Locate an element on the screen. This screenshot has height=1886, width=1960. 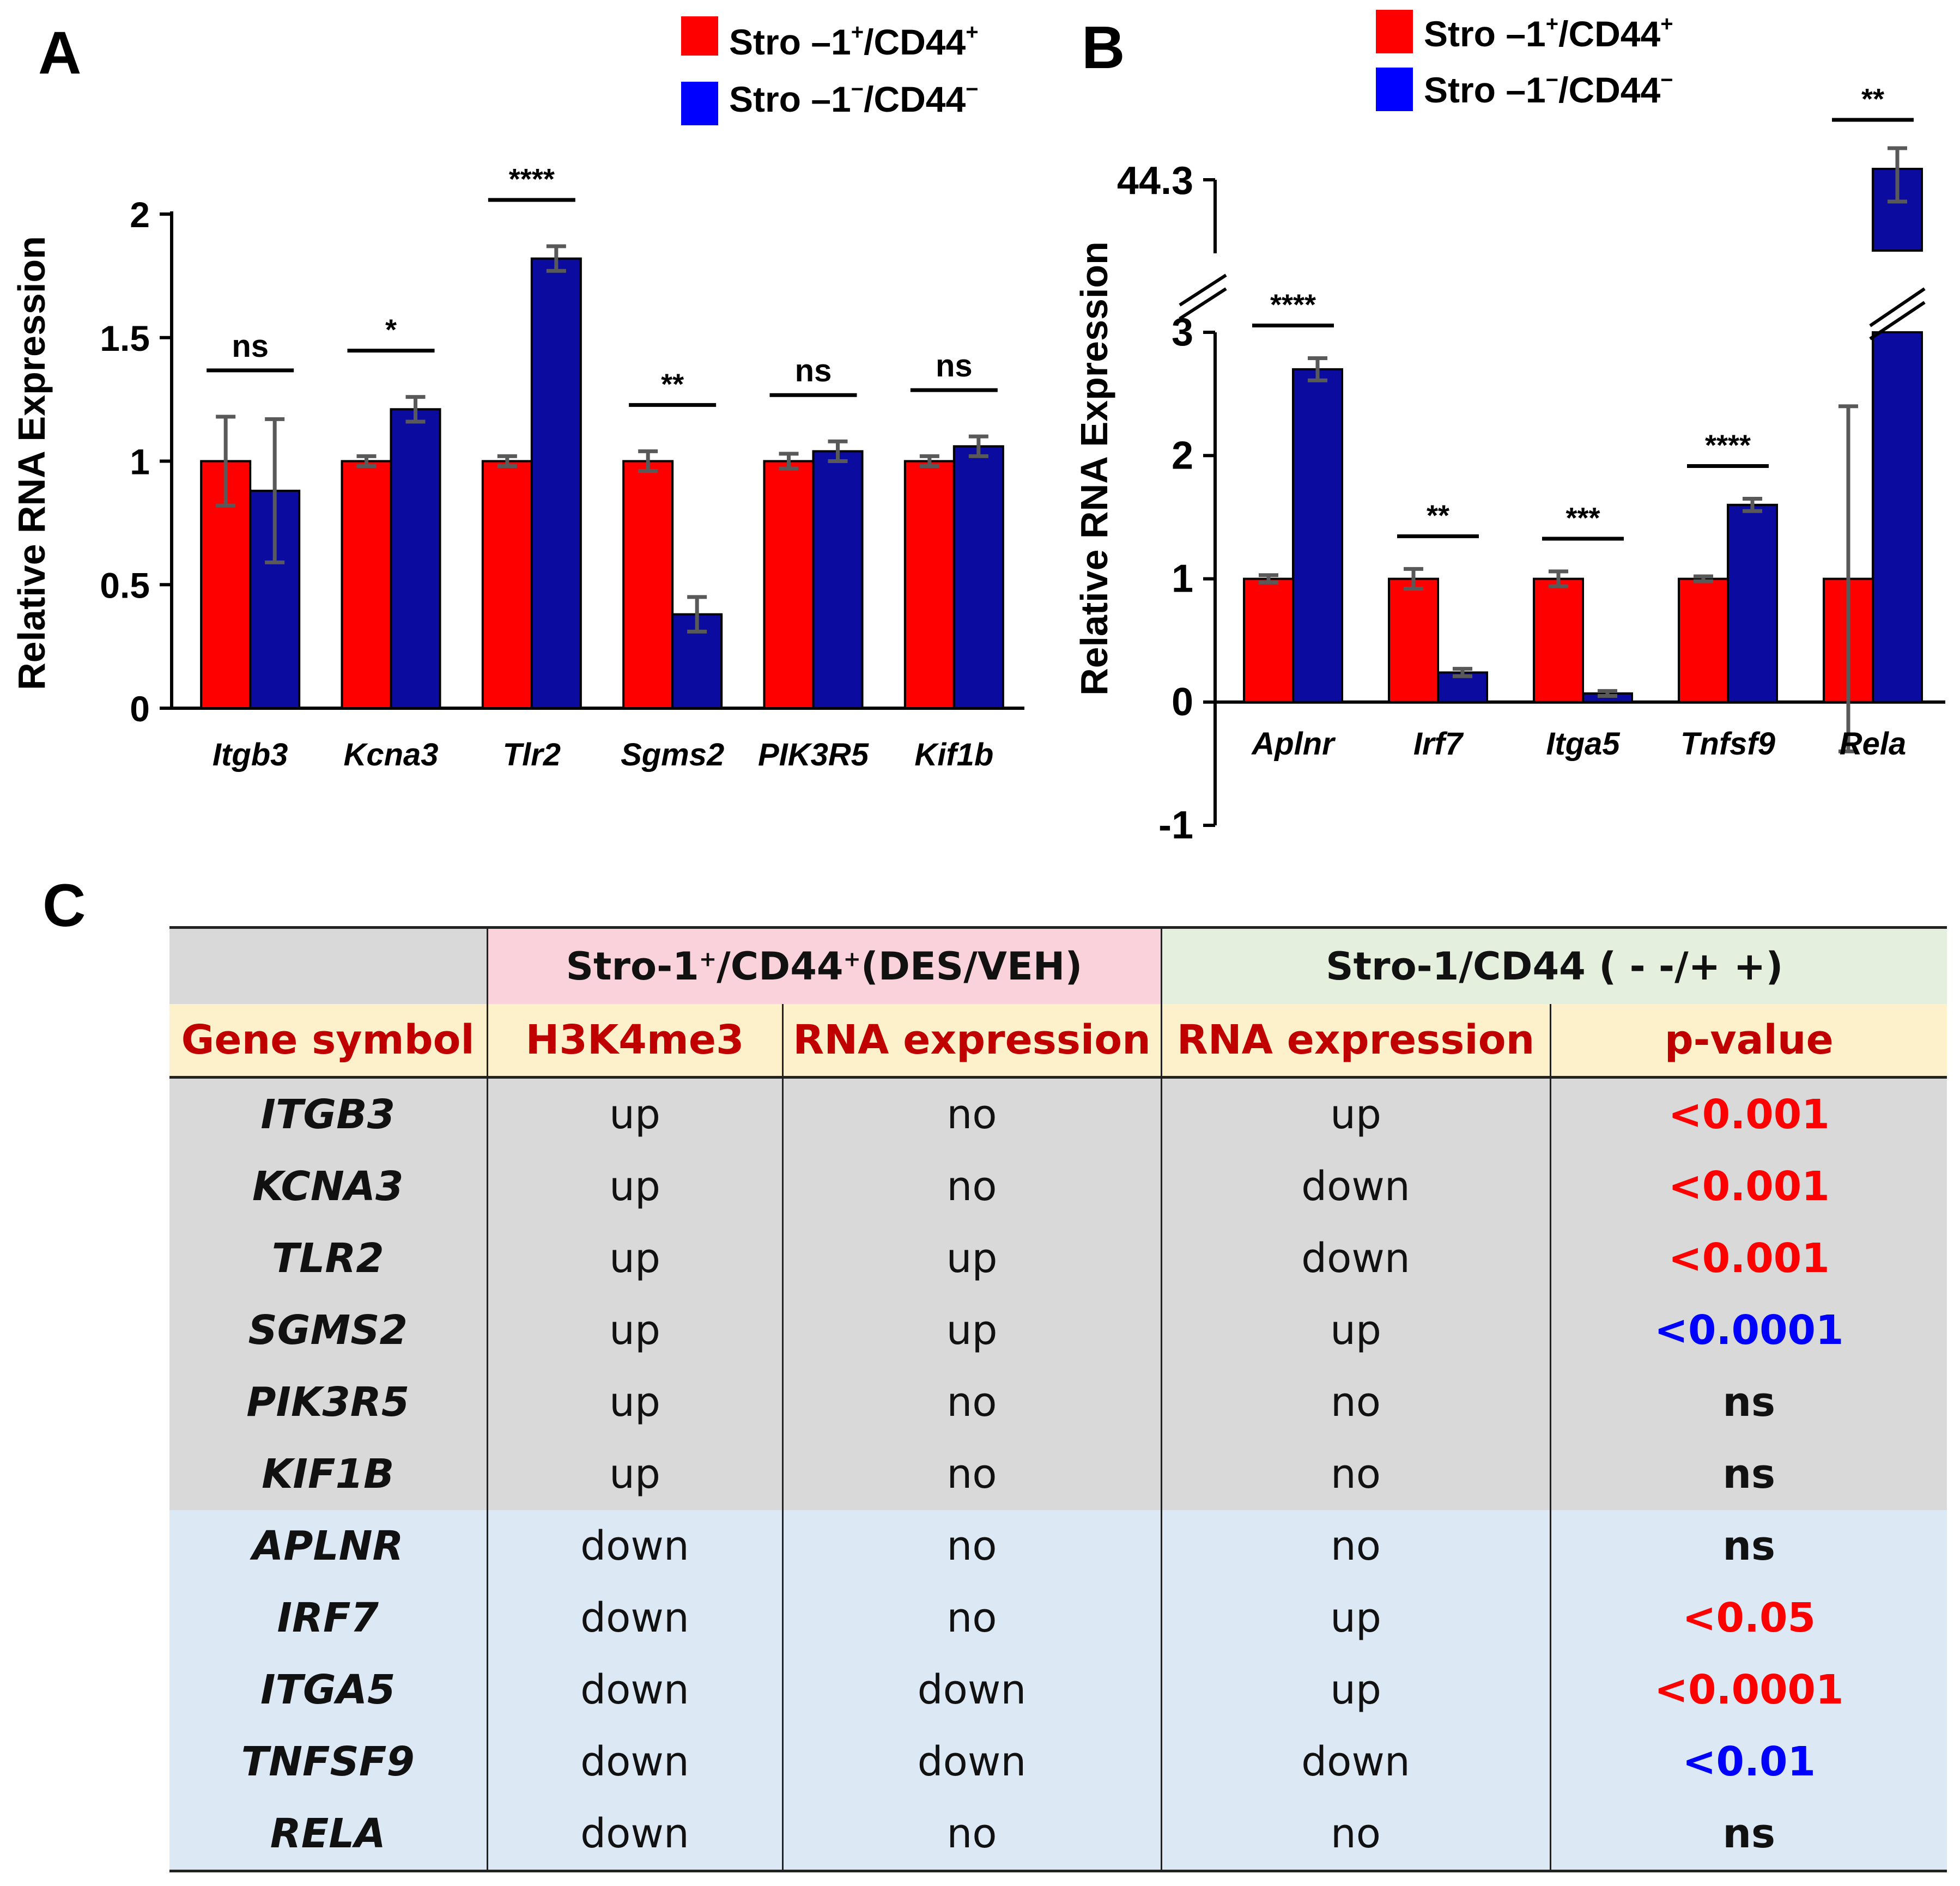
legend-b-red-sup1: + is located at coordinates (1552, 24).